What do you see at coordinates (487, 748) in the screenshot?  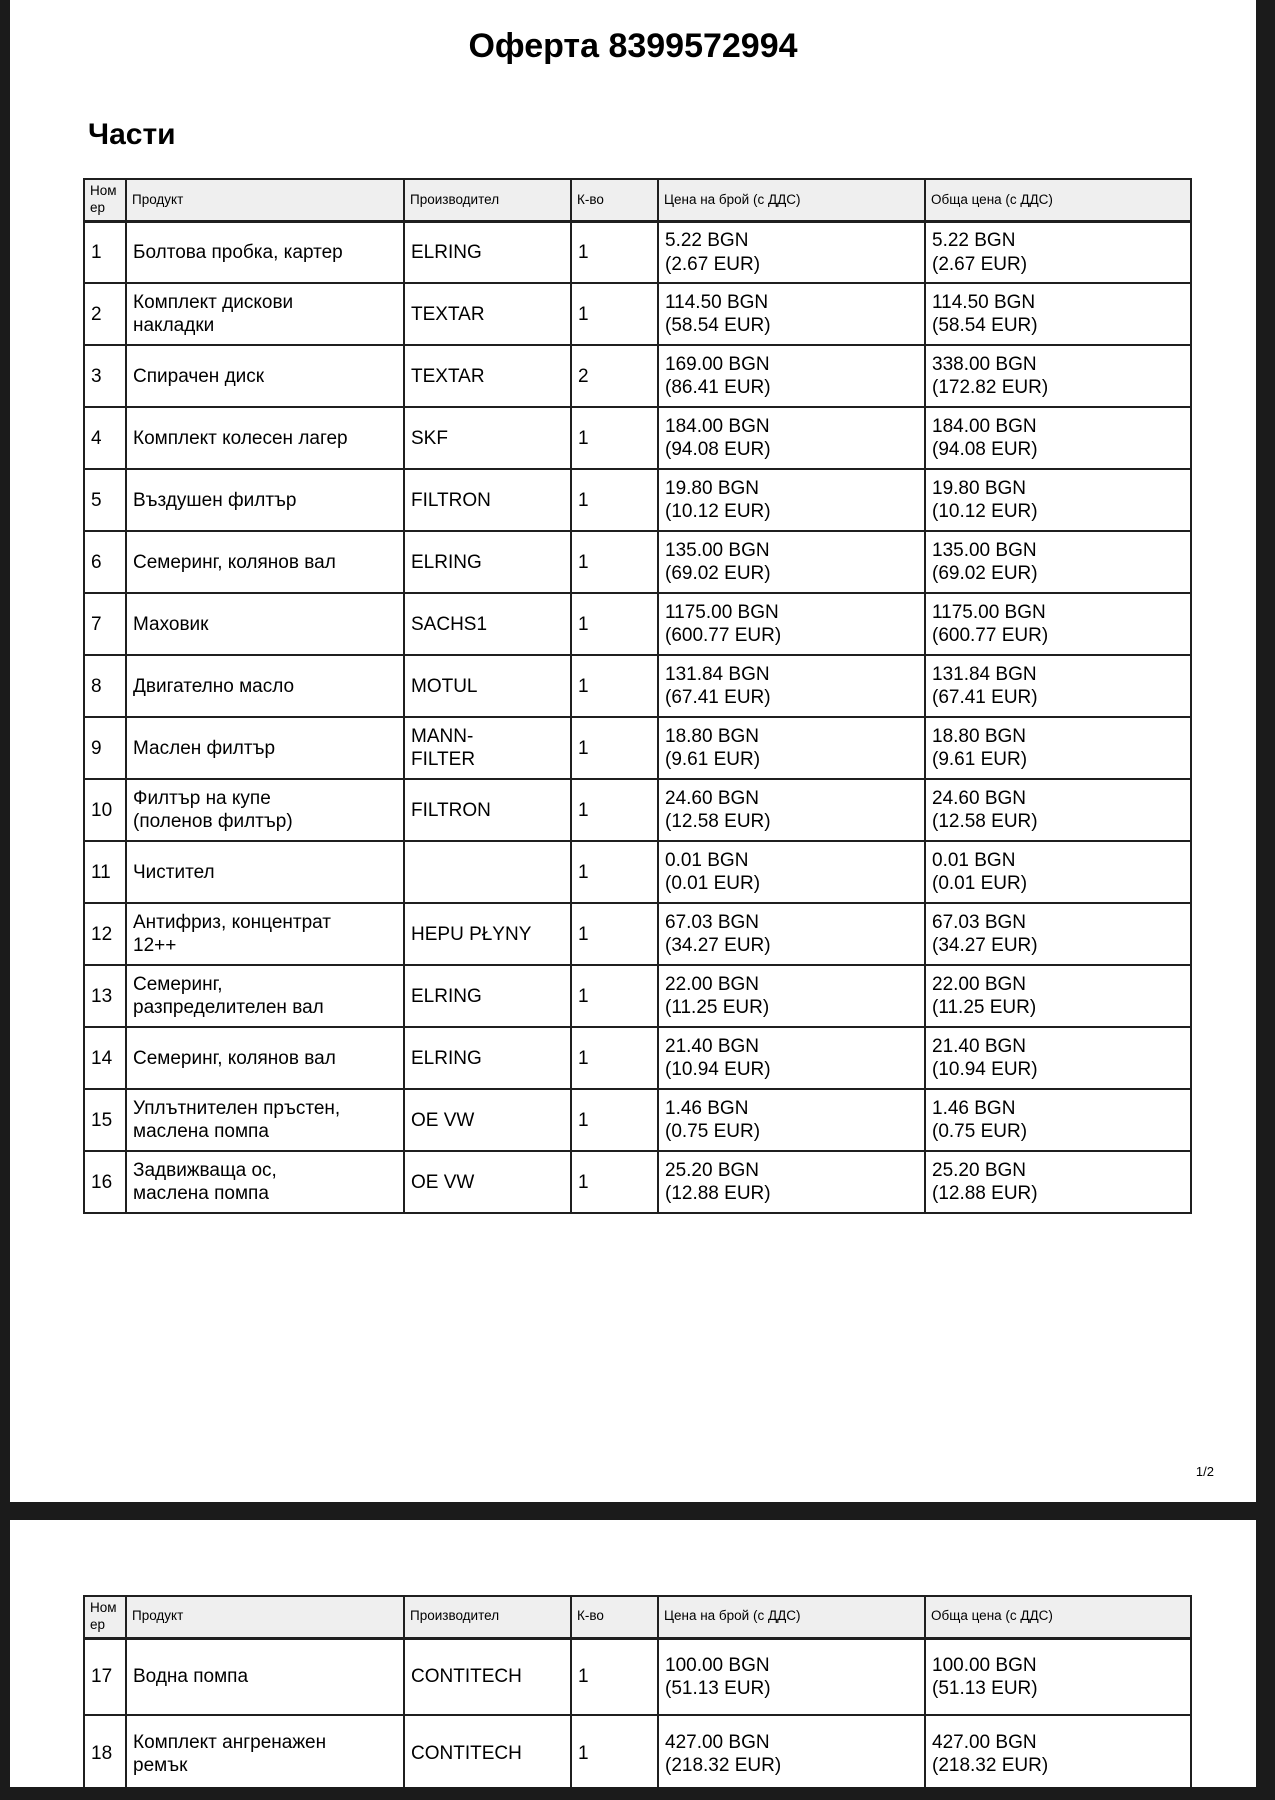 I see `cell-manufacturer: MANN- FILTER` at bounding box center [487, 748].